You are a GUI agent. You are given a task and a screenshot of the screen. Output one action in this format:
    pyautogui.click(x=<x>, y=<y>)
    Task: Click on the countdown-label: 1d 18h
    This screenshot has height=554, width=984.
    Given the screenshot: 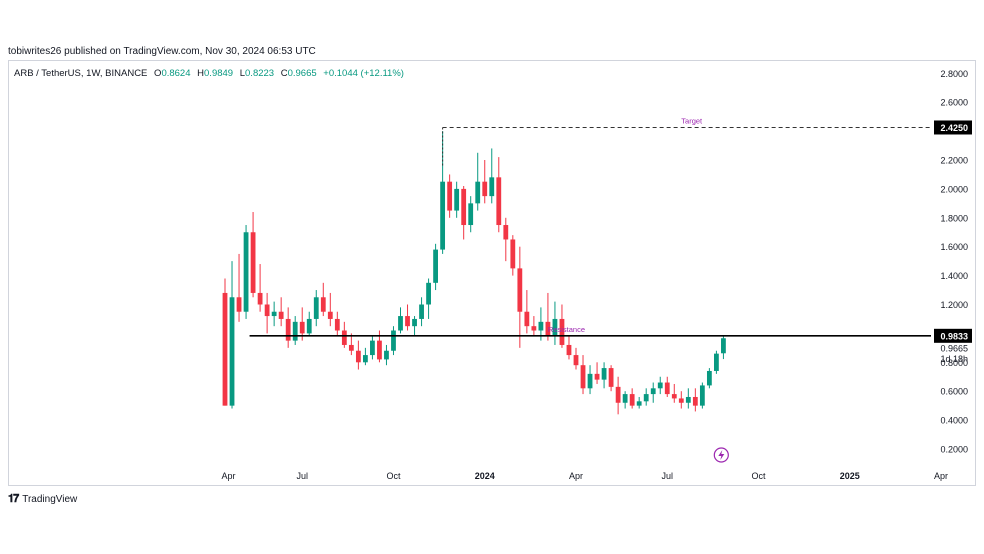 What is the action you would take?
    pyautogui.click(x=954, y=359)
    